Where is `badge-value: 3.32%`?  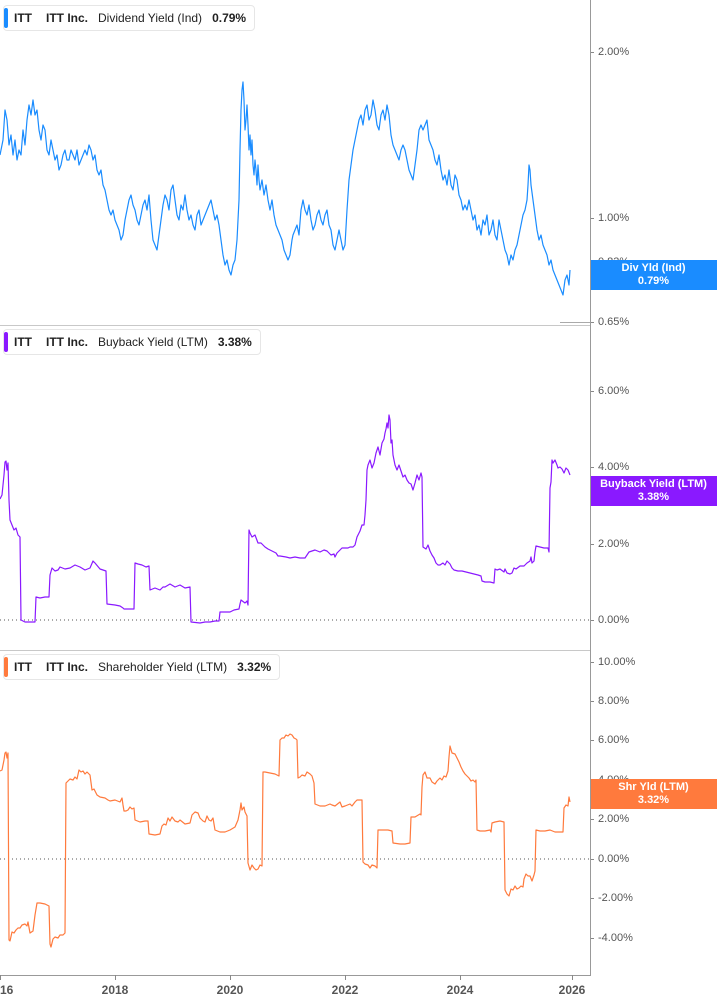 badge-value: 3.32% is located at coordinates (653, 800).